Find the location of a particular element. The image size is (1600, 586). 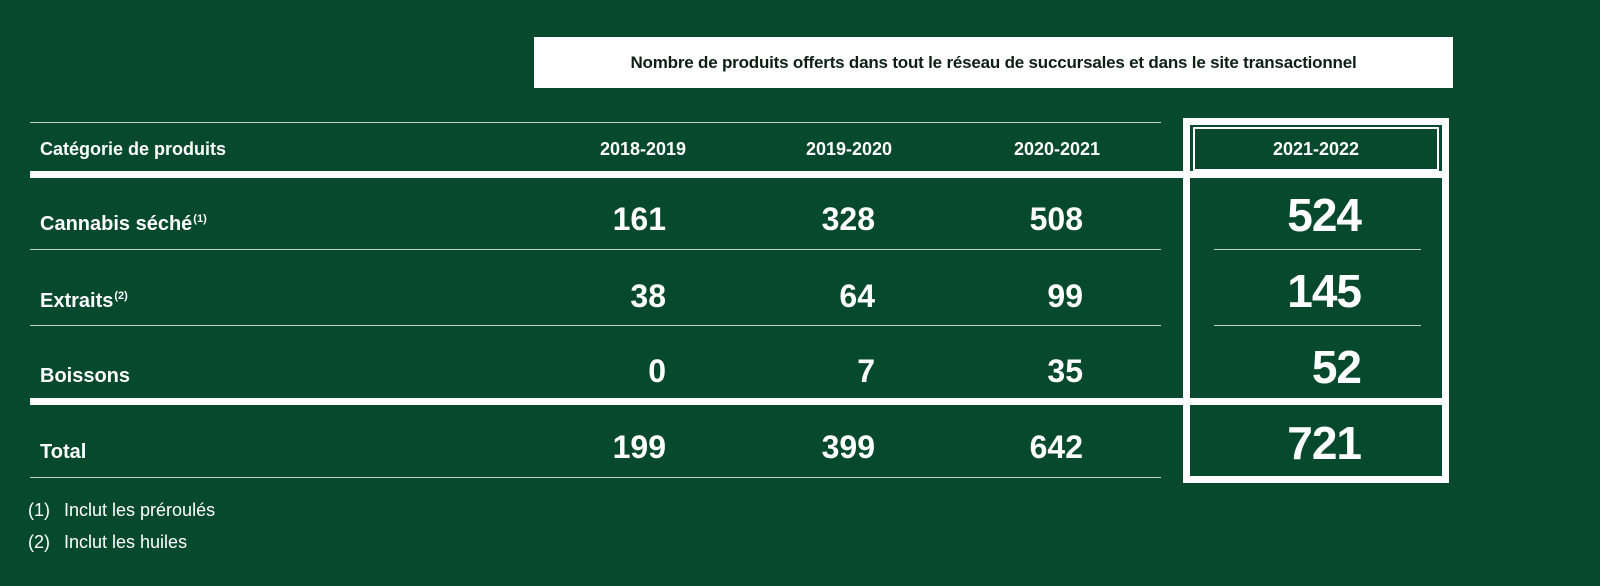

highlight-total-cell: 721 is located at coordinates (1324, 443).